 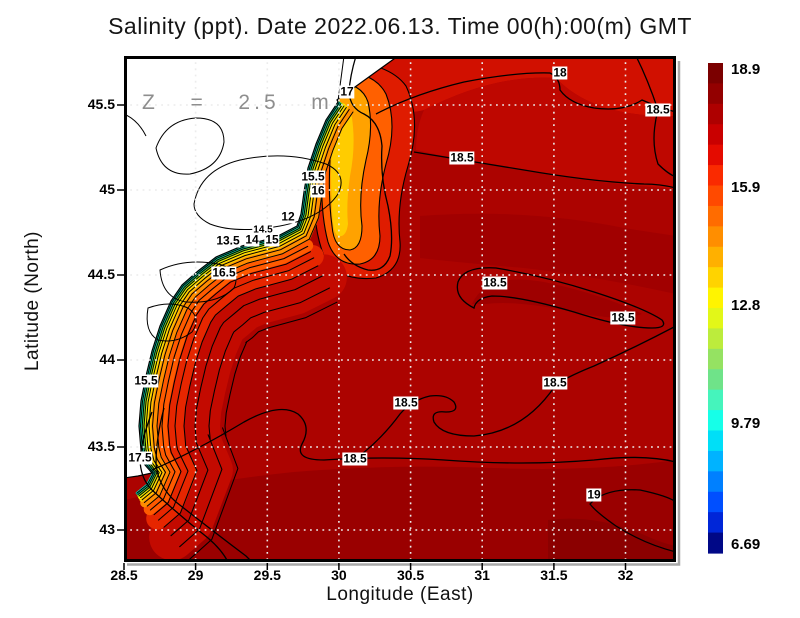 I want to click on contour-label: 16, so click(x=318, y=190).